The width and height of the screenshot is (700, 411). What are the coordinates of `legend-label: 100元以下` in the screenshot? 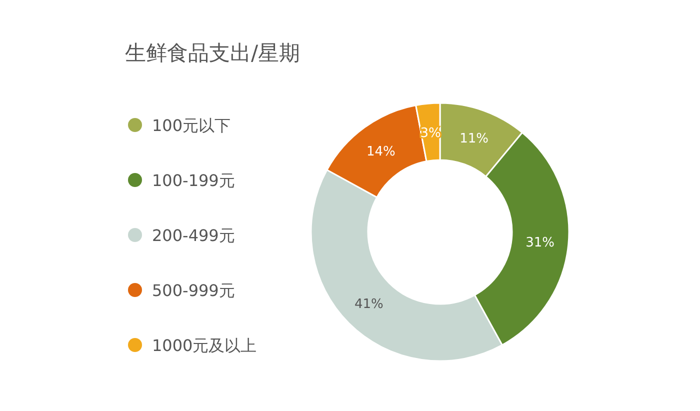 It's located at (191, 125).